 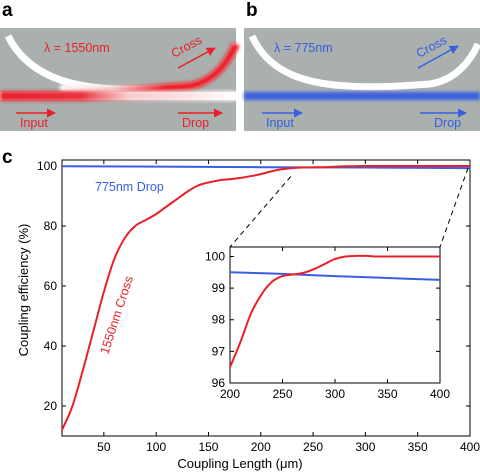 What do you see at coordinates (129, 187) in the screenshot?
I see `blue-series-label: 775nm Drop` at bounding box center [129, 187].